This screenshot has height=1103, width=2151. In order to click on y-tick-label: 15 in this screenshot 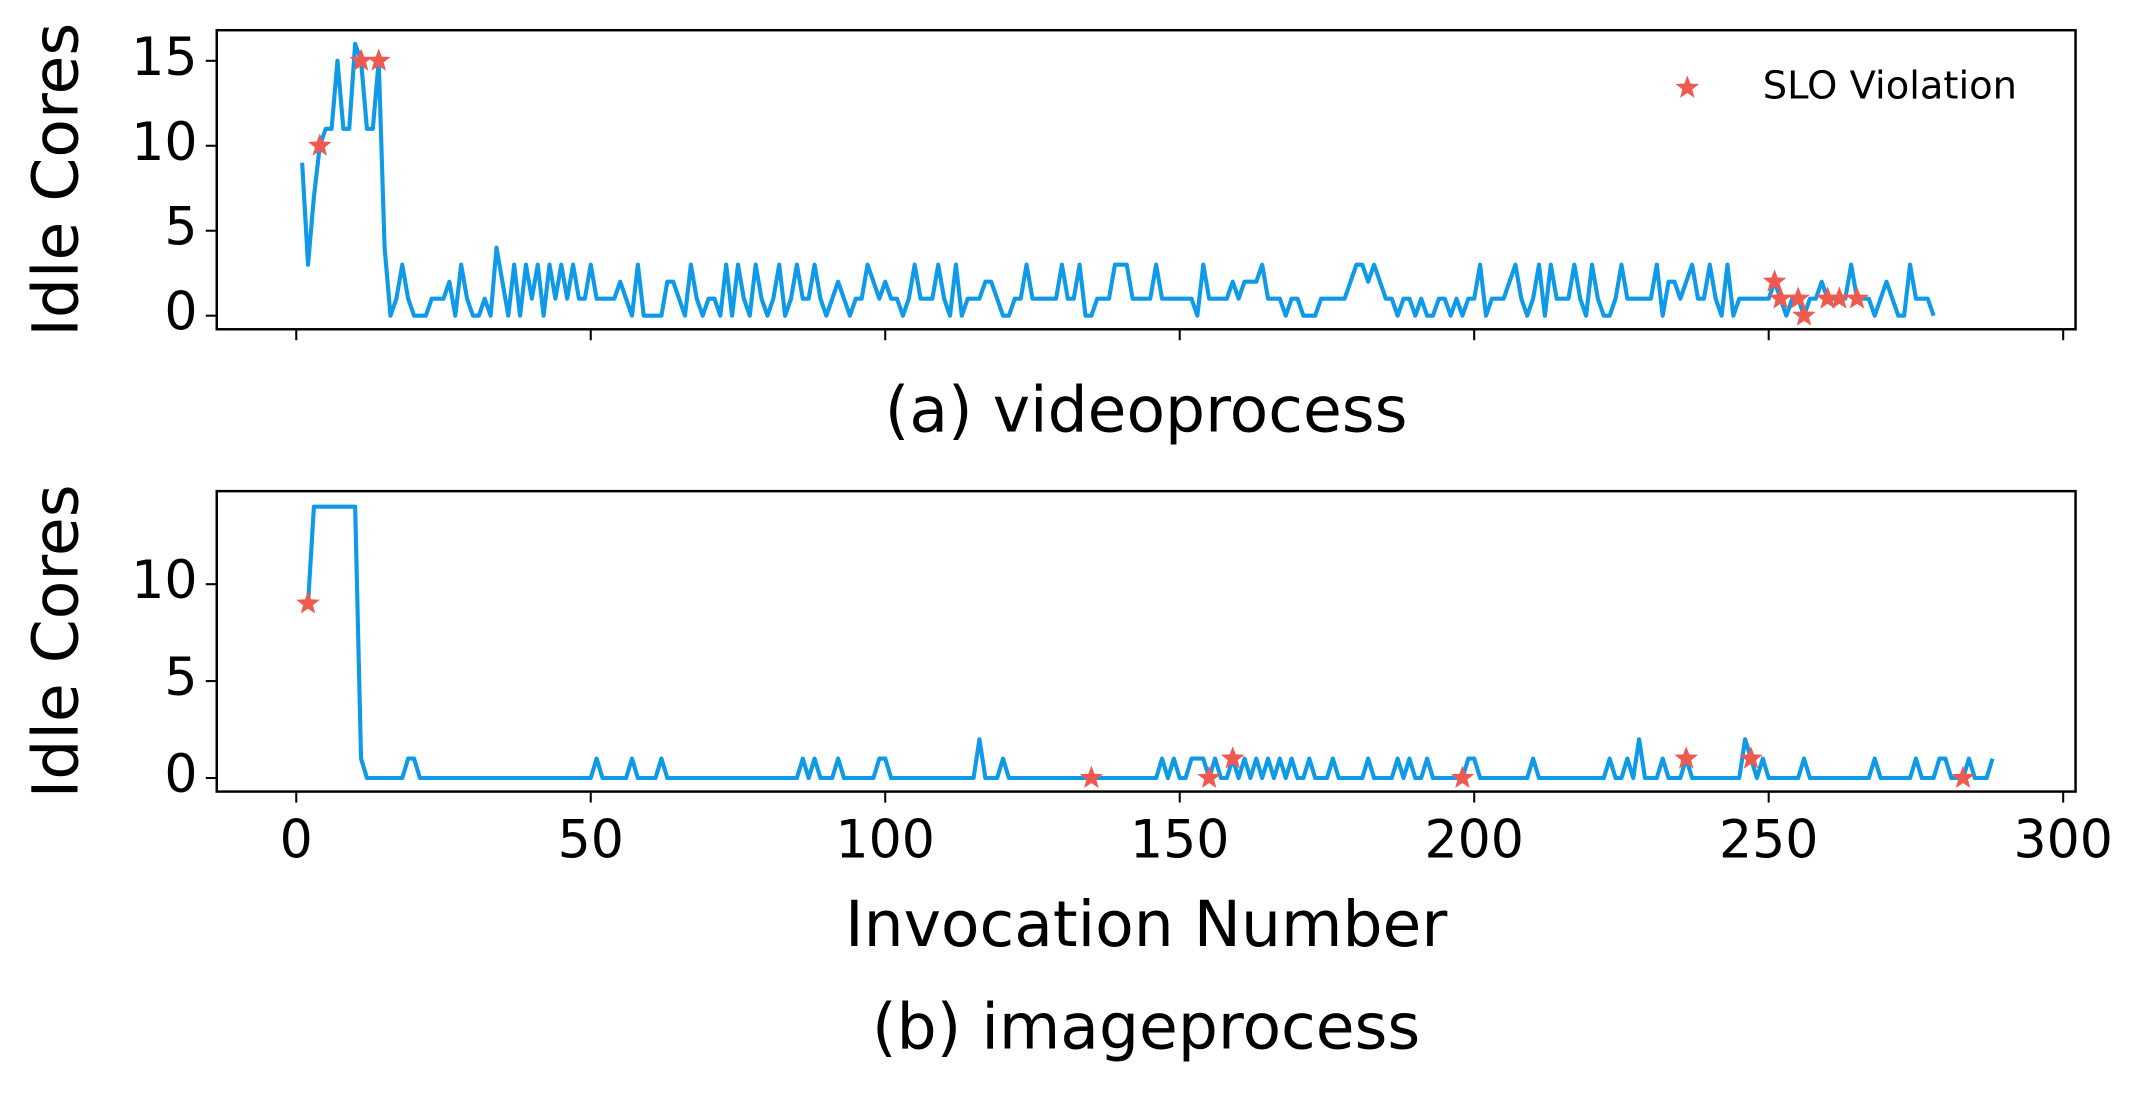, I will do `click(164, 58)`.